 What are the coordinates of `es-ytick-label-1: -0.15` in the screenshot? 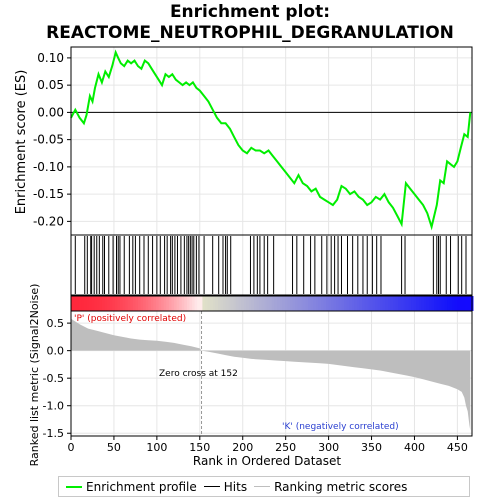 It's located at (48, 194).